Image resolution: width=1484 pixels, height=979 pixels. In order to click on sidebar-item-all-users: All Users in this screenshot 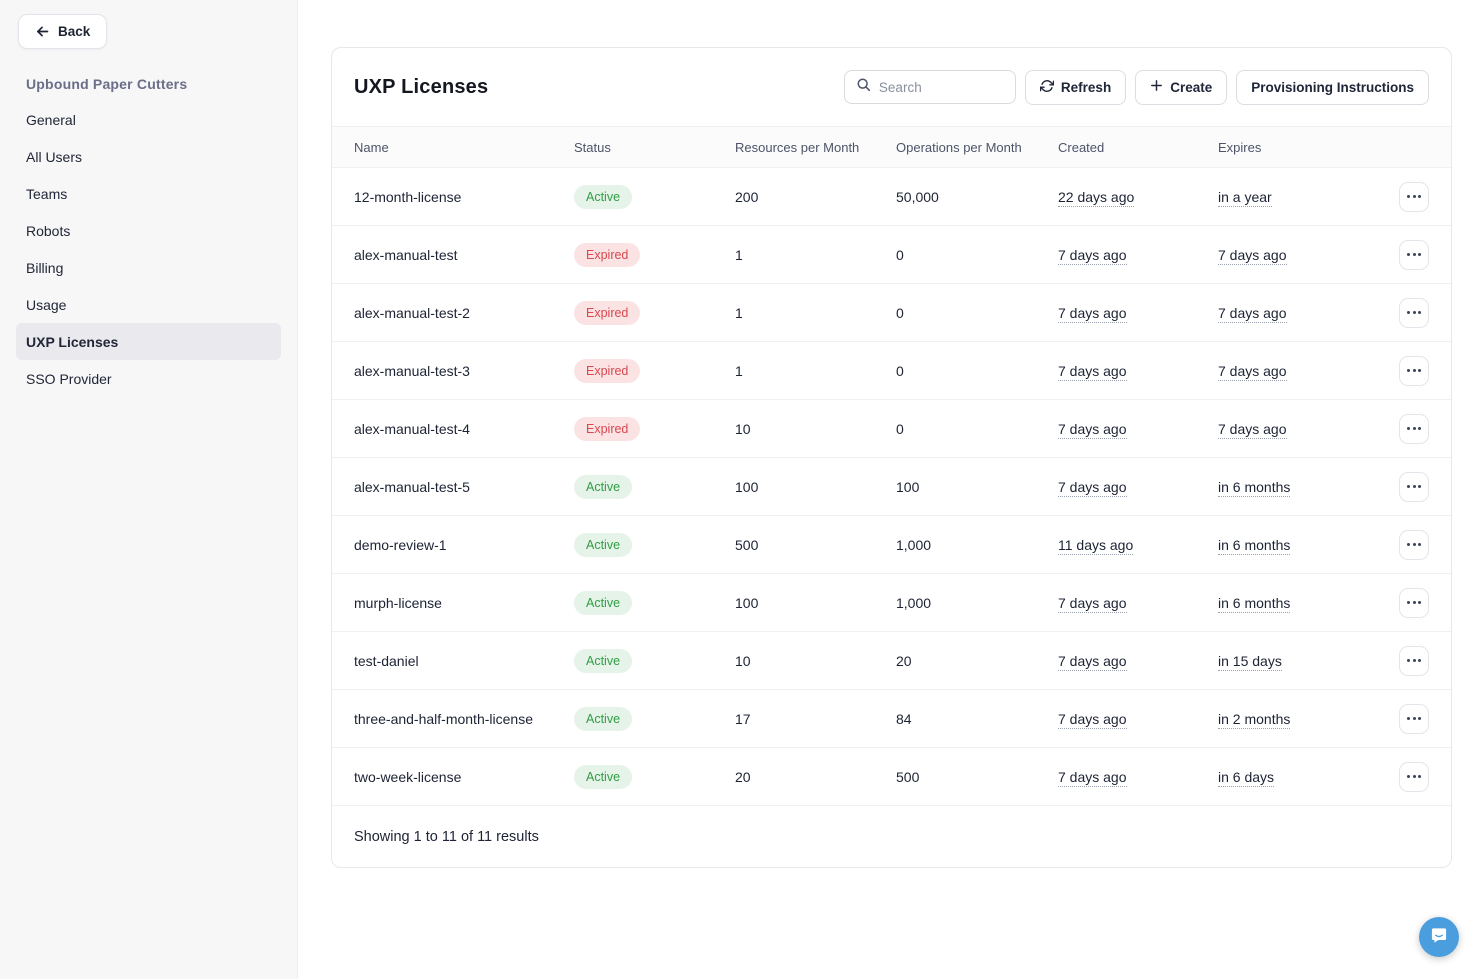, I will do `click(148, 156)`.